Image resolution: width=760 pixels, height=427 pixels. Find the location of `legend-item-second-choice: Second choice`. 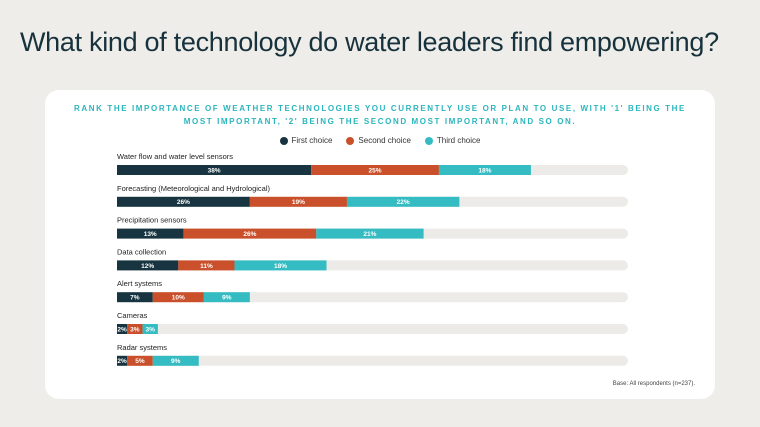

legend-item-second-choice: Second choice is located at coordinates (378, 140).